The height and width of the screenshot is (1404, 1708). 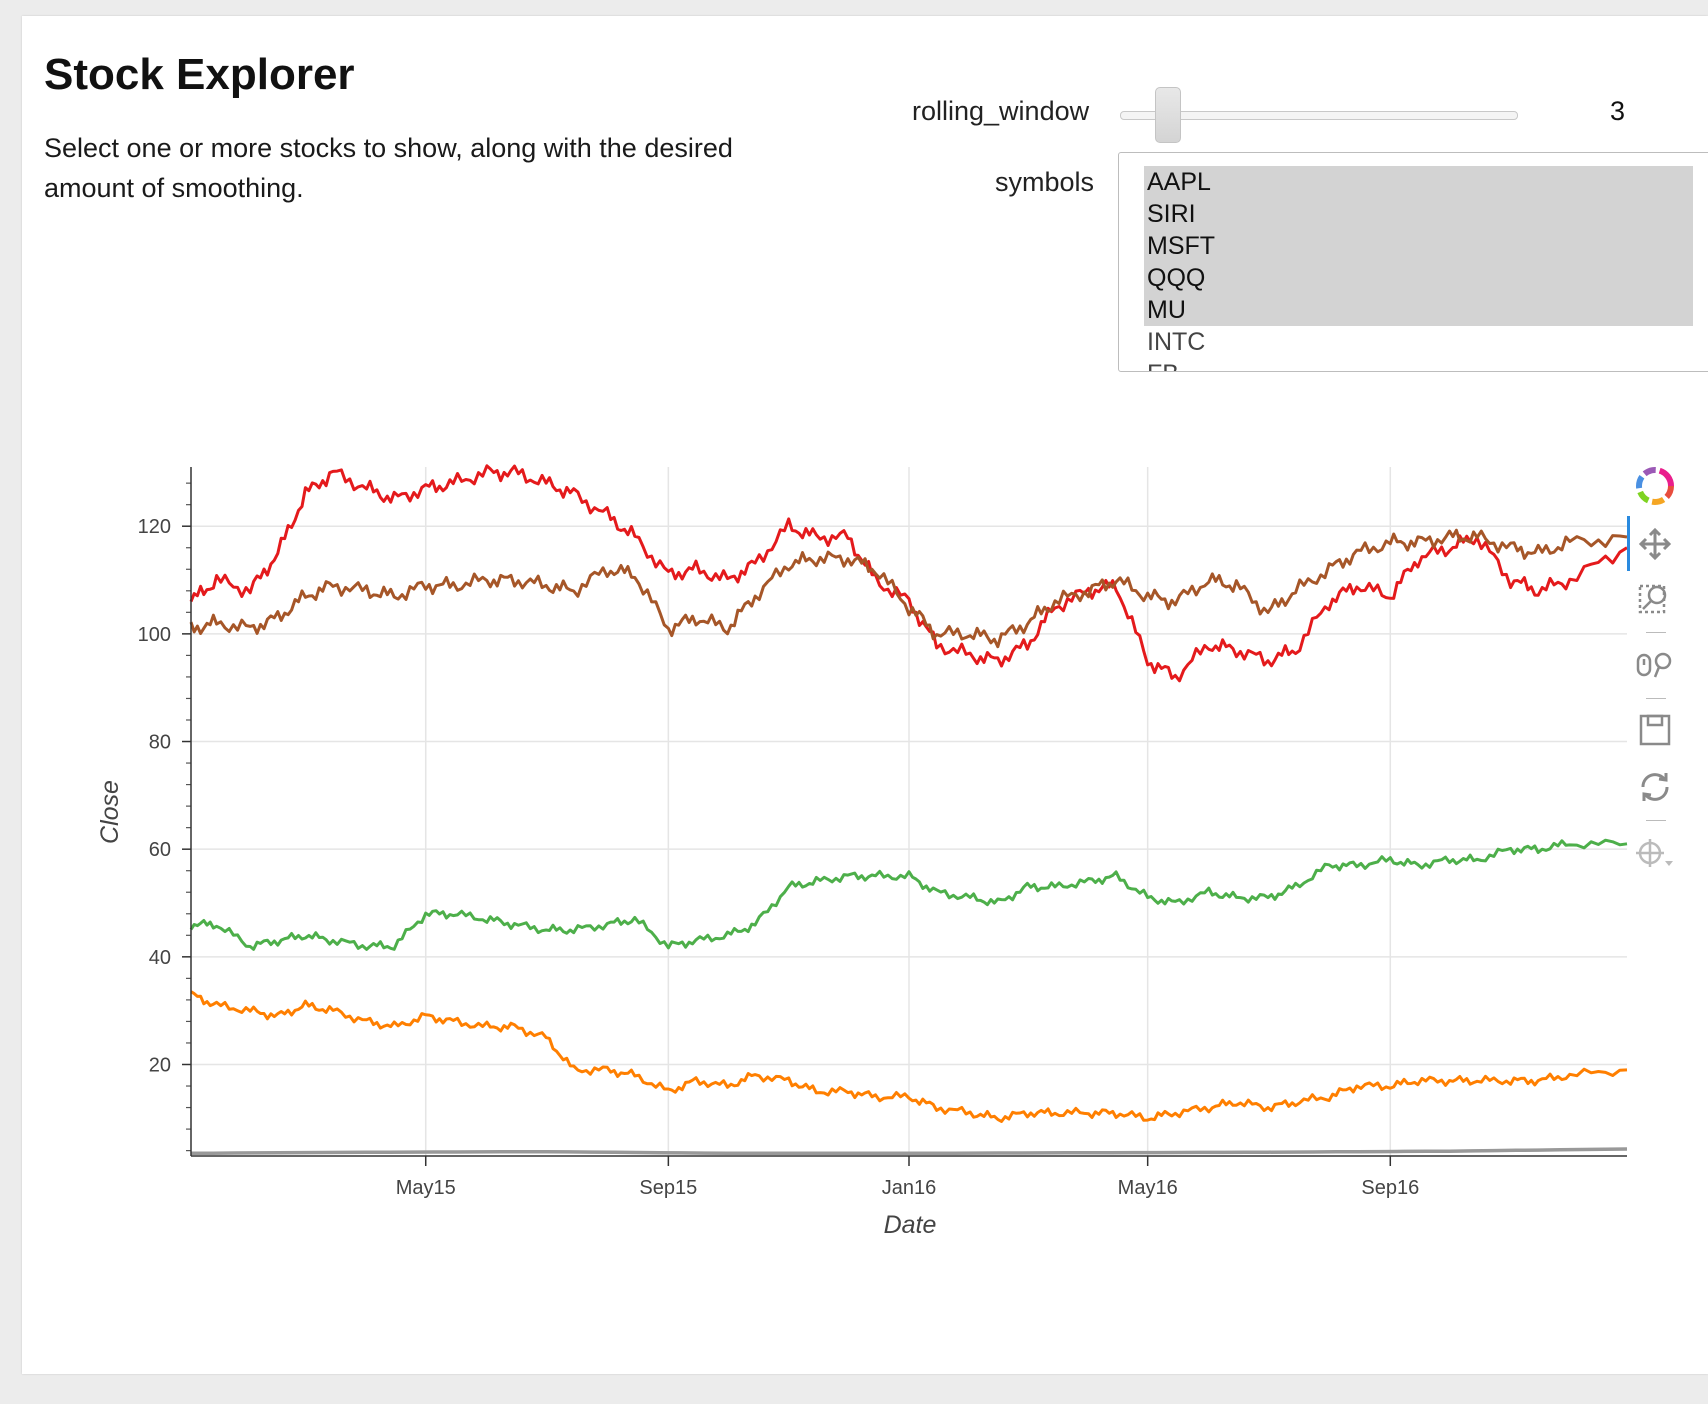 What do you see at coordinates (1319, 115) in the screenshot?
I see `rolling-window-slider-track` at bounding box center [1319, 115].